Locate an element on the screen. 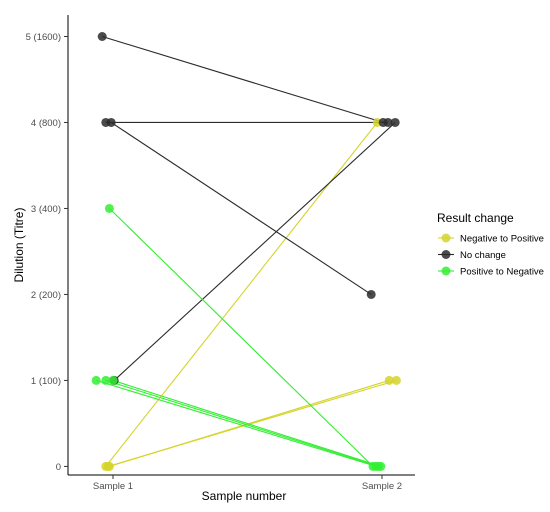  legend-label: Negative to Positive is located at coordinates (502, 239).